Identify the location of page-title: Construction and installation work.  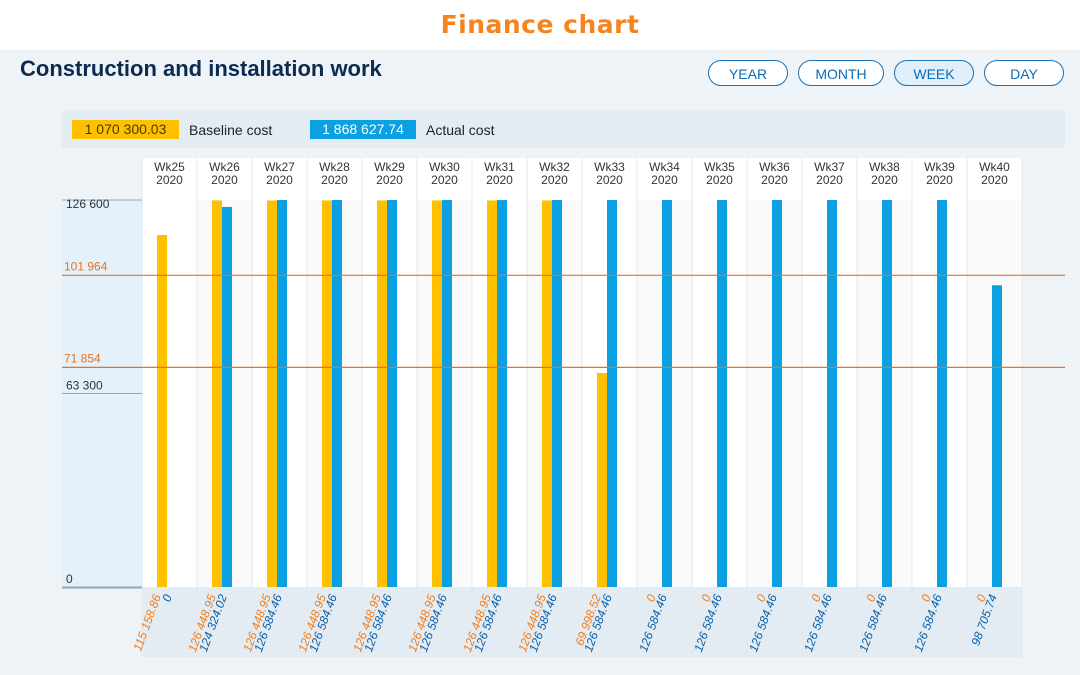
(201, 68).